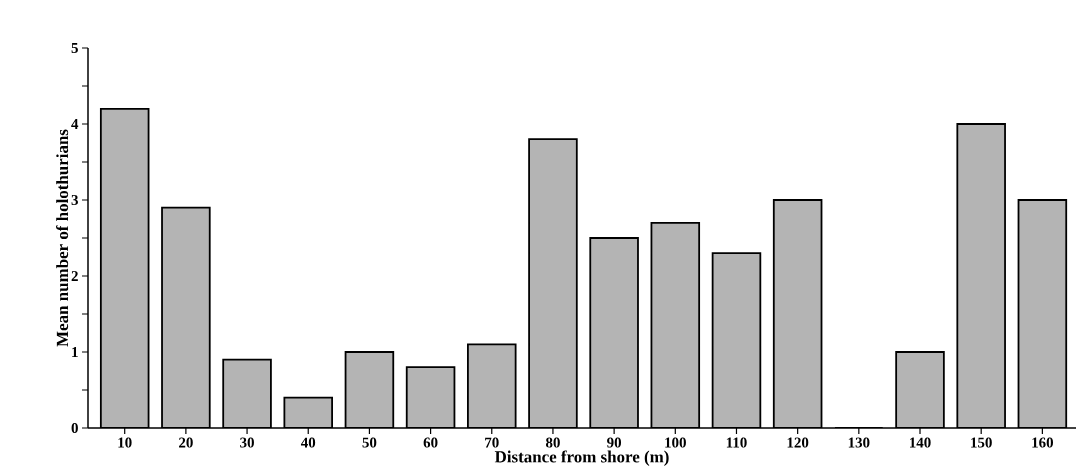  Describe the element at coordinates (75, 352) in the screenshot. I see `y-tick-label: 1` at that location.